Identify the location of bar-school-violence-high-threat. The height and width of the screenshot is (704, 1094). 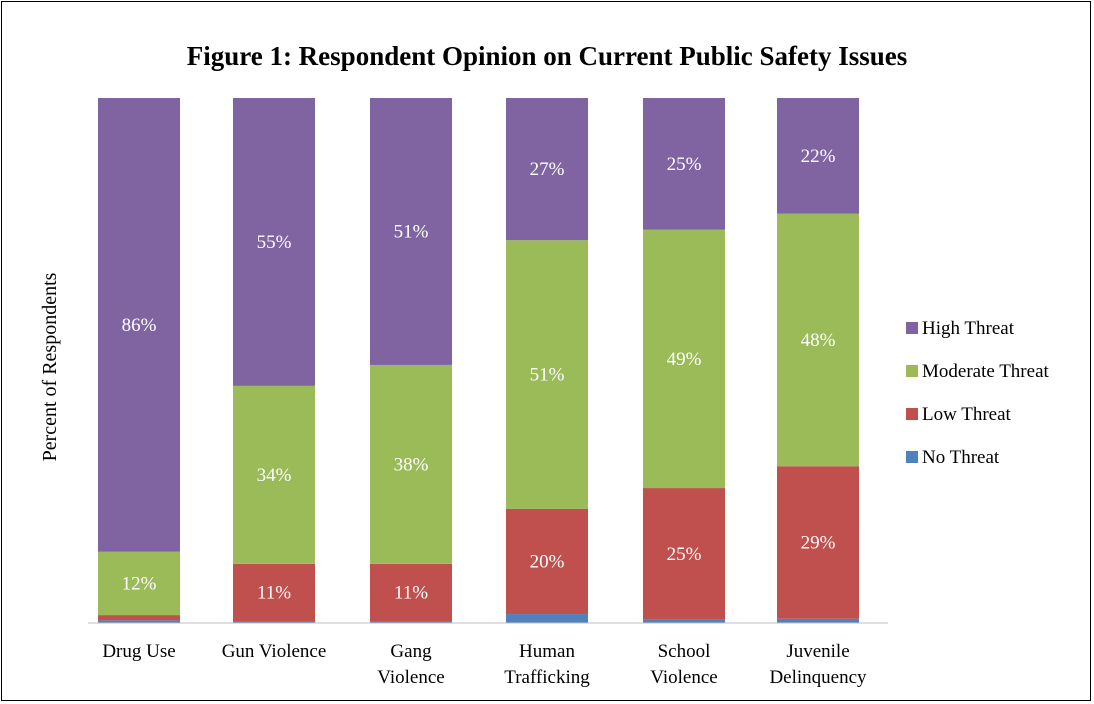
(684, 164).